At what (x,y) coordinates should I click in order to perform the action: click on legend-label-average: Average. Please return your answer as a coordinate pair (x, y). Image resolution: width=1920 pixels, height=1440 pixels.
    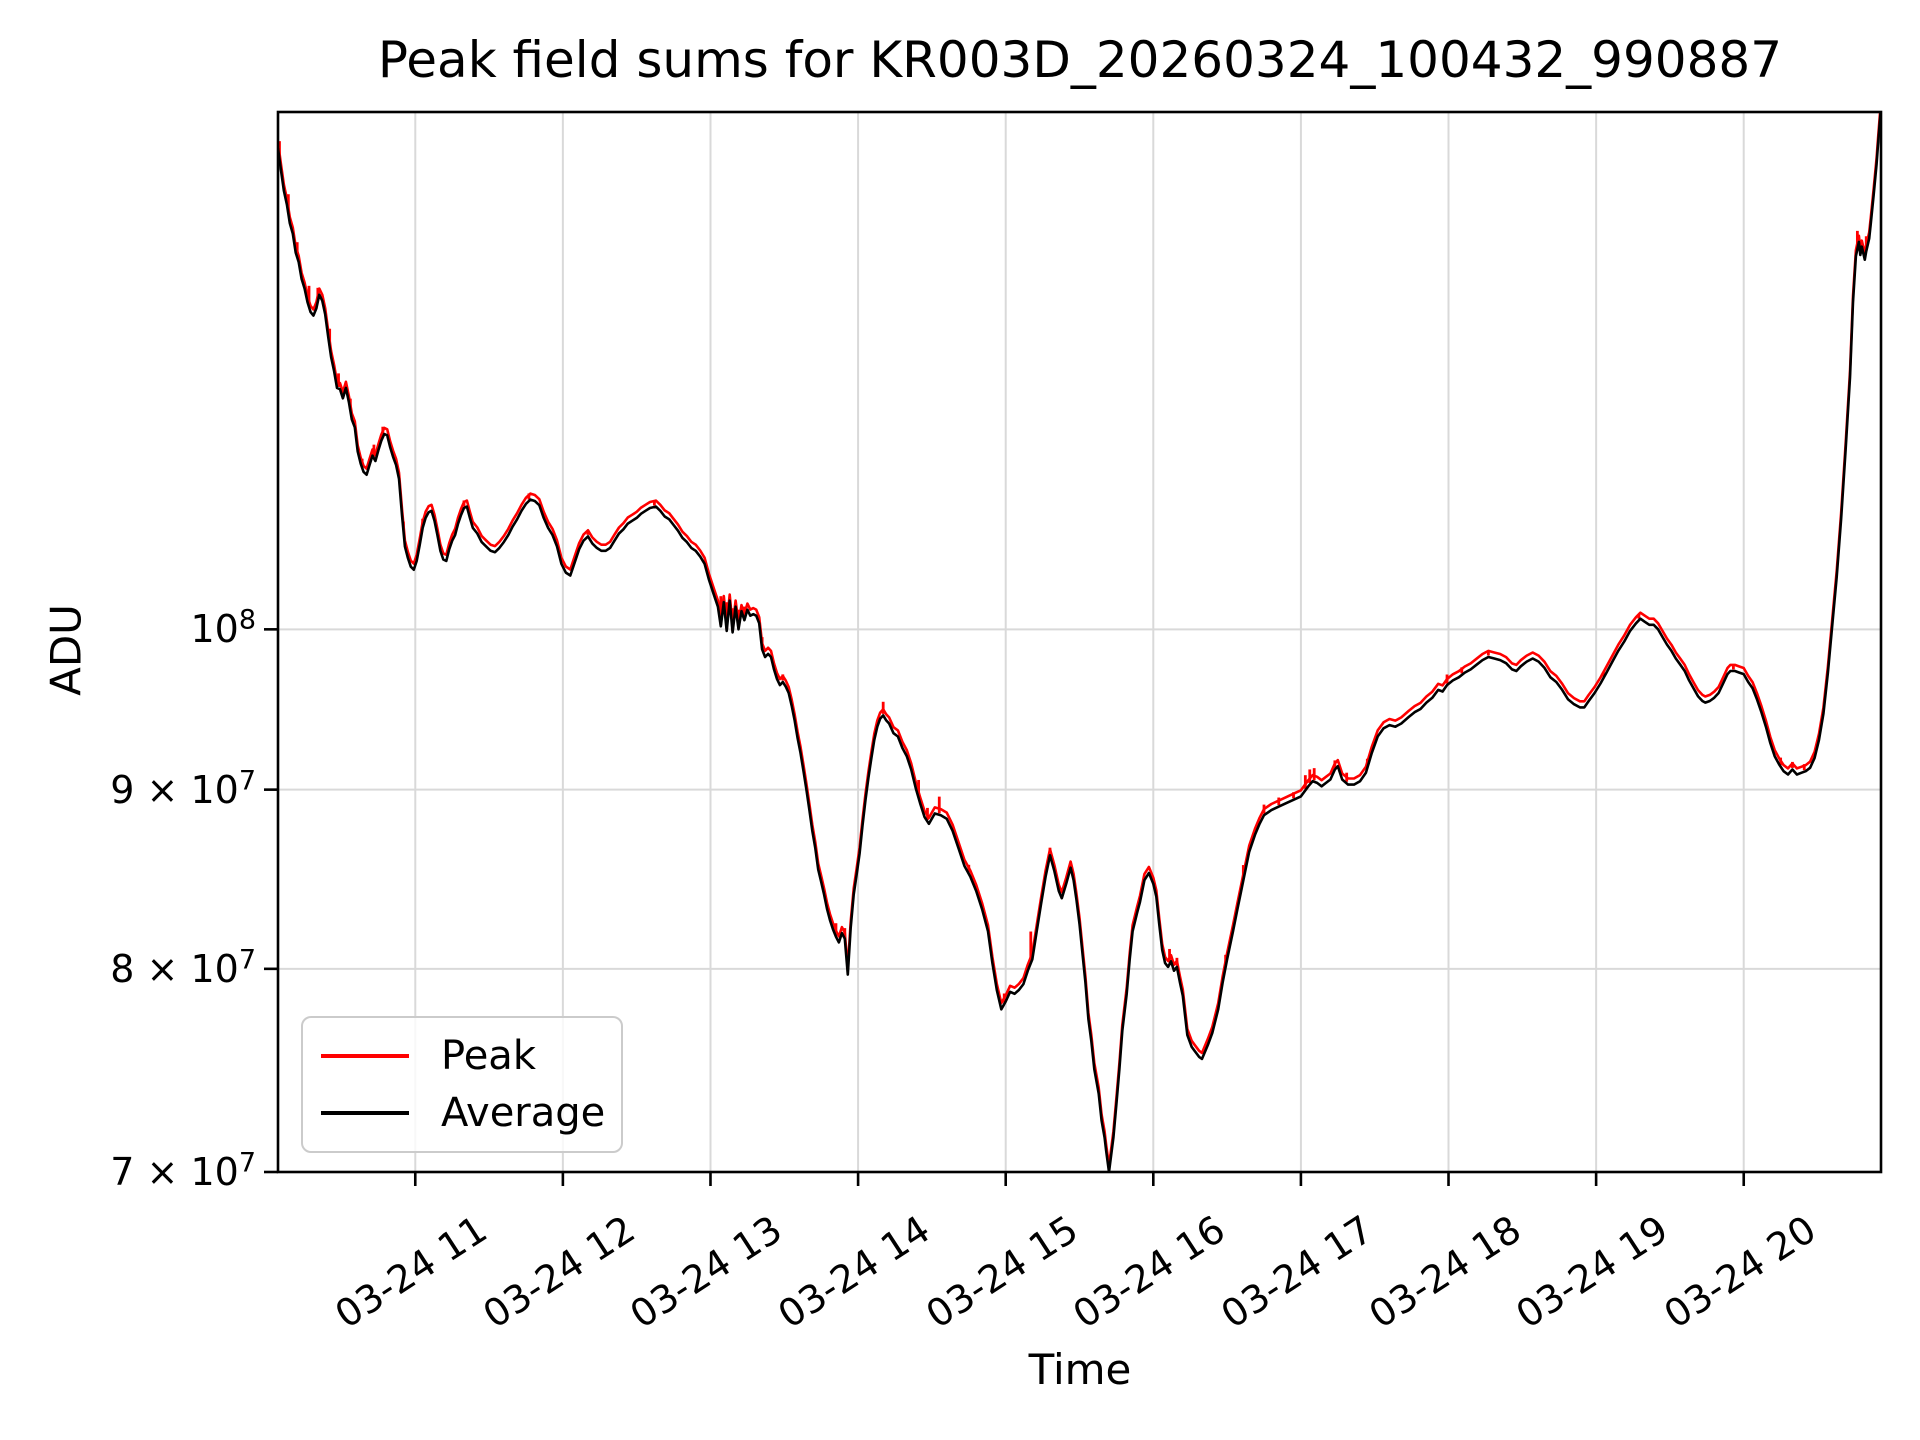
    Looking at the image, I should click on (523, 1113).